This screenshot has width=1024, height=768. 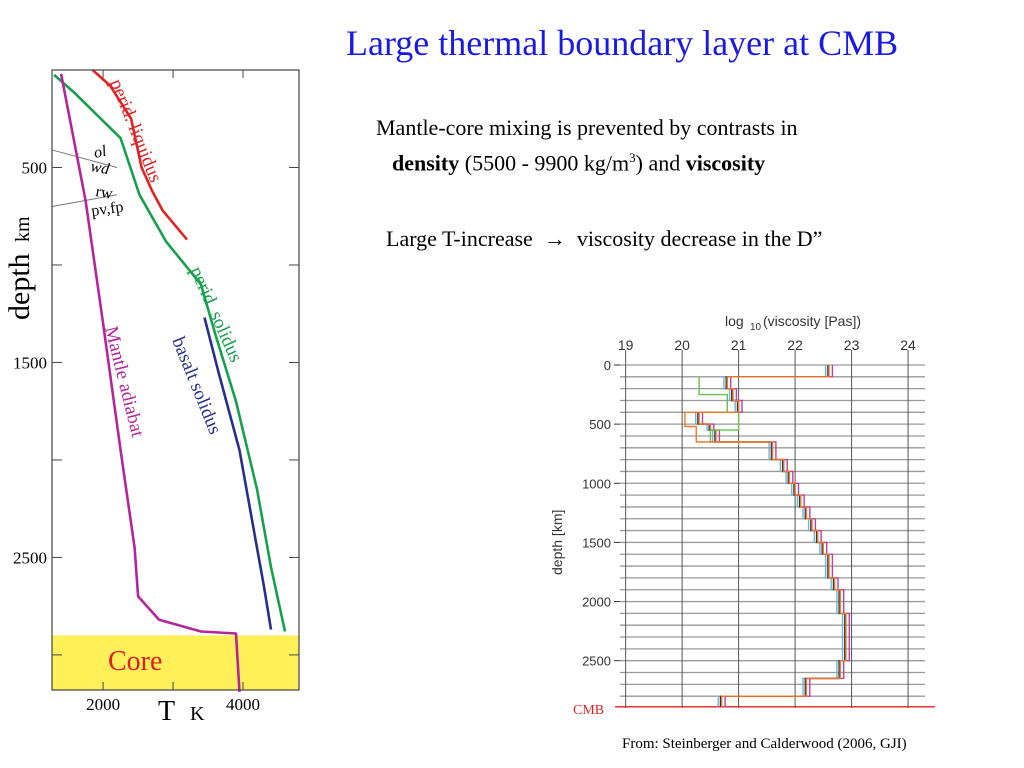 I want to click on phase-boundary-line, so click(x=84, y=158).